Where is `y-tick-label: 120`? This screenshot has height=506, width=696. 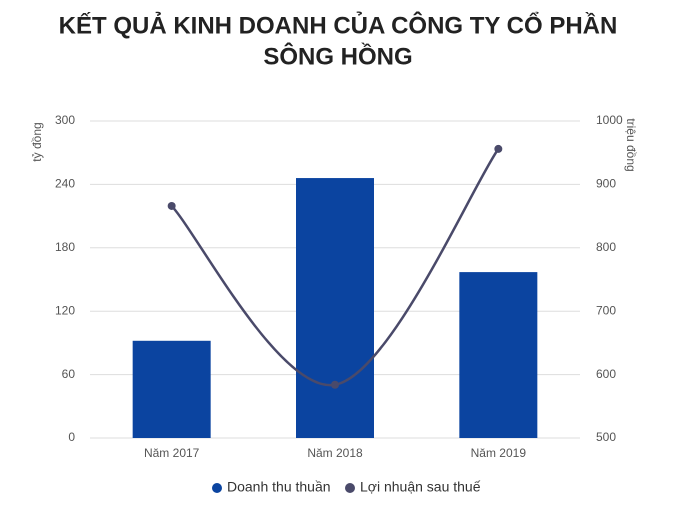 y-tick-label: 120 is located at coordinates (65, 310).